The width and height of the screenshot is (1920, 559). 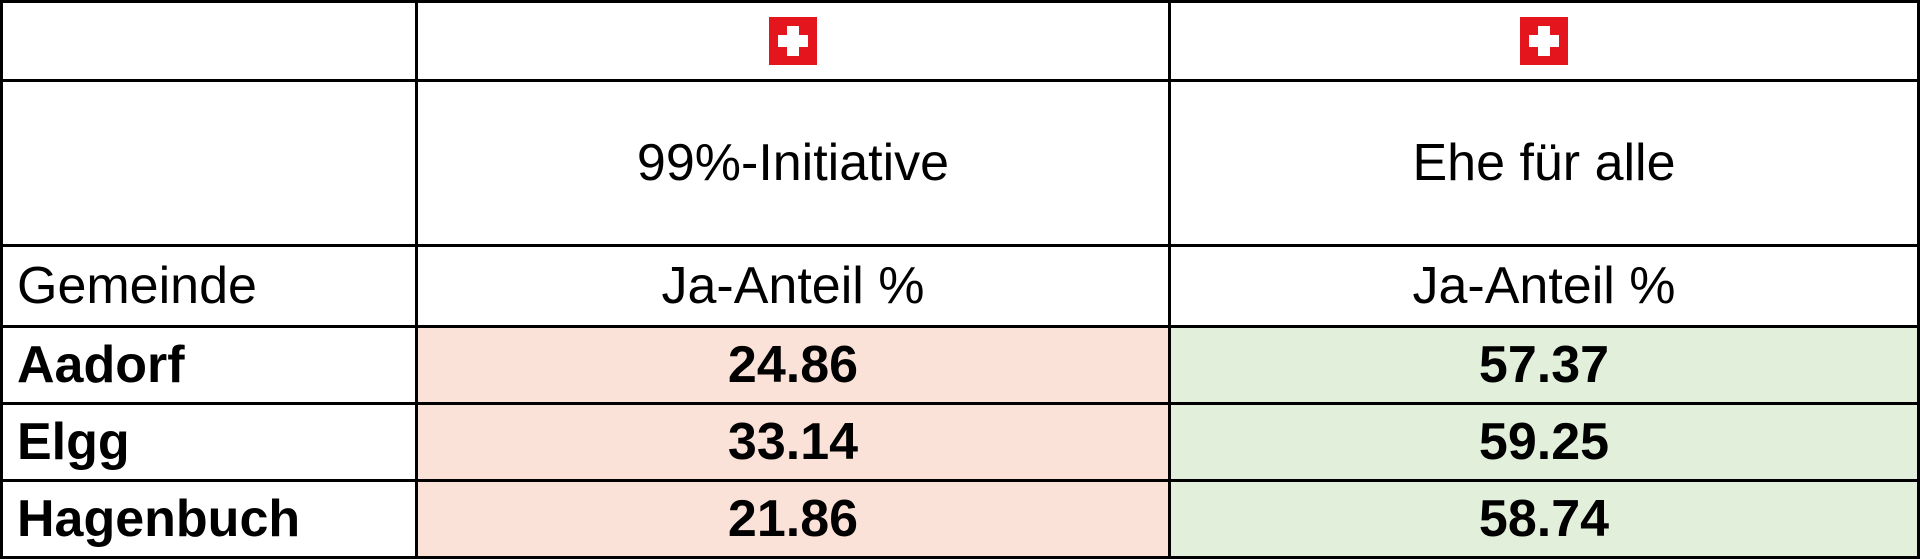 I want to click on table-row: Aadorf 24.86 57.37, so click(x=960, y=365).